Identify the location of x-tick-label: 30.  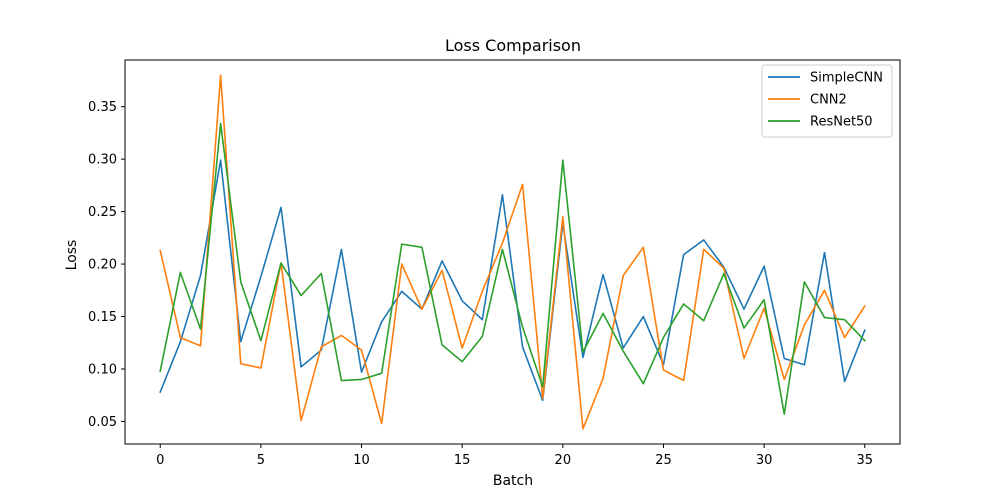
(764, 460).